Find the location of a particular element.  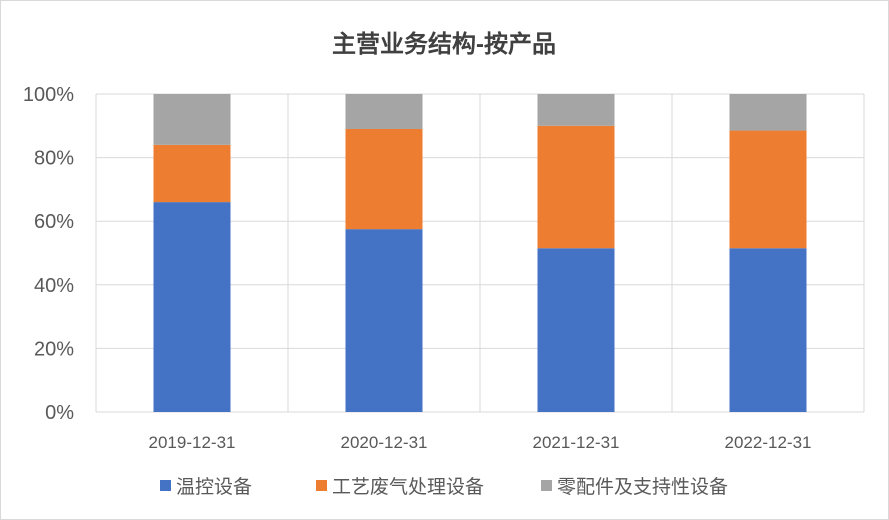

chart-title: 主营业务结构-按产品 is located at coordinates (444, 44).